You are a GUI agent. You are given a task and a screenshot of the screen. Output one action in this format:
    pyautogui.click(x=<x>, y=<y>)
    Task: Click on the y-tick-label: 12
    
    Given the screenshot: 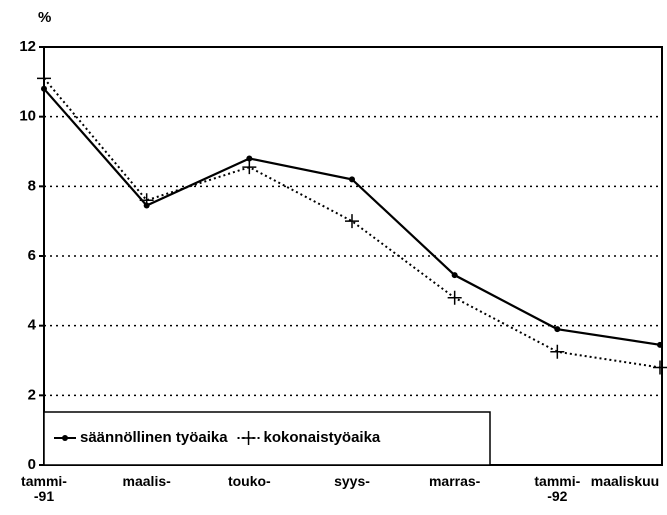 What is the action you would take?
    pyautogui.click(x=27, y=46)
    